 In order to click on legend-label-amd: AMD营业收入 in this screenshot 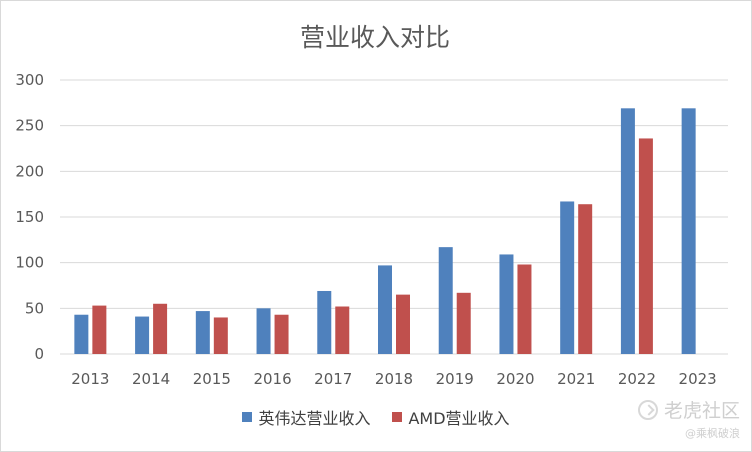, I will do `click(459, 418)`.